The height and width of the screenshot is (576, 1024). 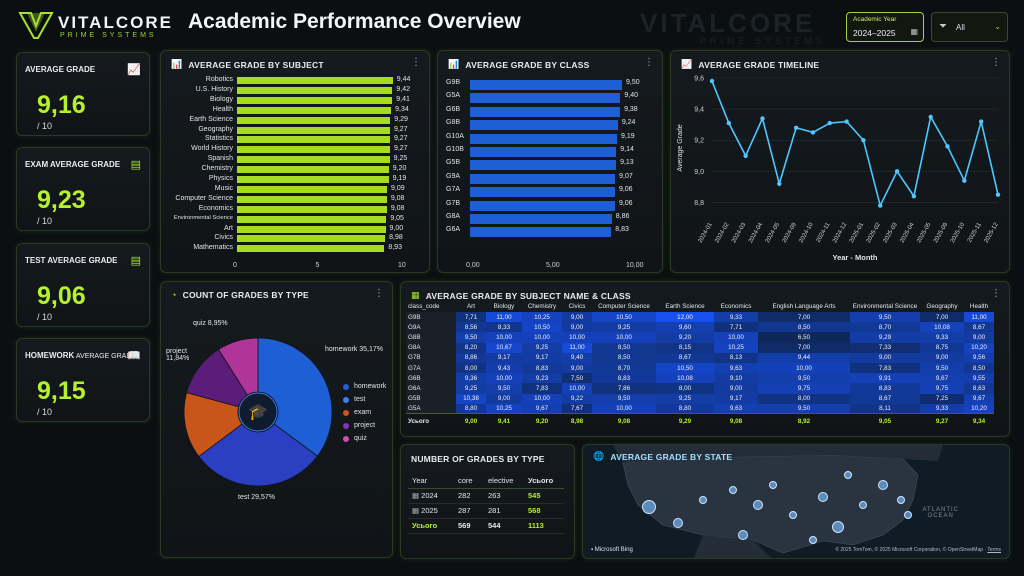 What do you see at coordinates (885, 408) in the screenshot?
I see `matrix-cell: 8,11` at bounding box center [885, 408].